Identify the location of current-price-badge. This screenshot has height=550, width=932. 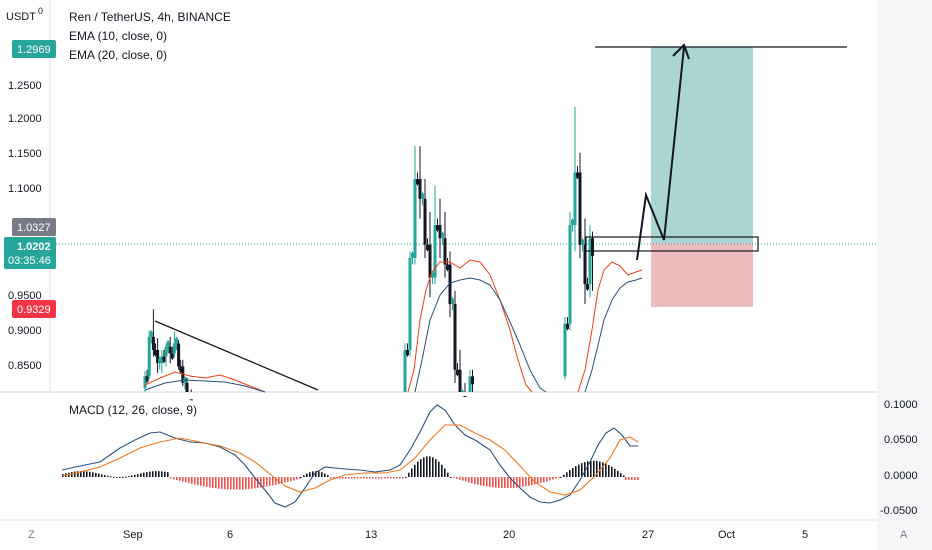
(30, 253).